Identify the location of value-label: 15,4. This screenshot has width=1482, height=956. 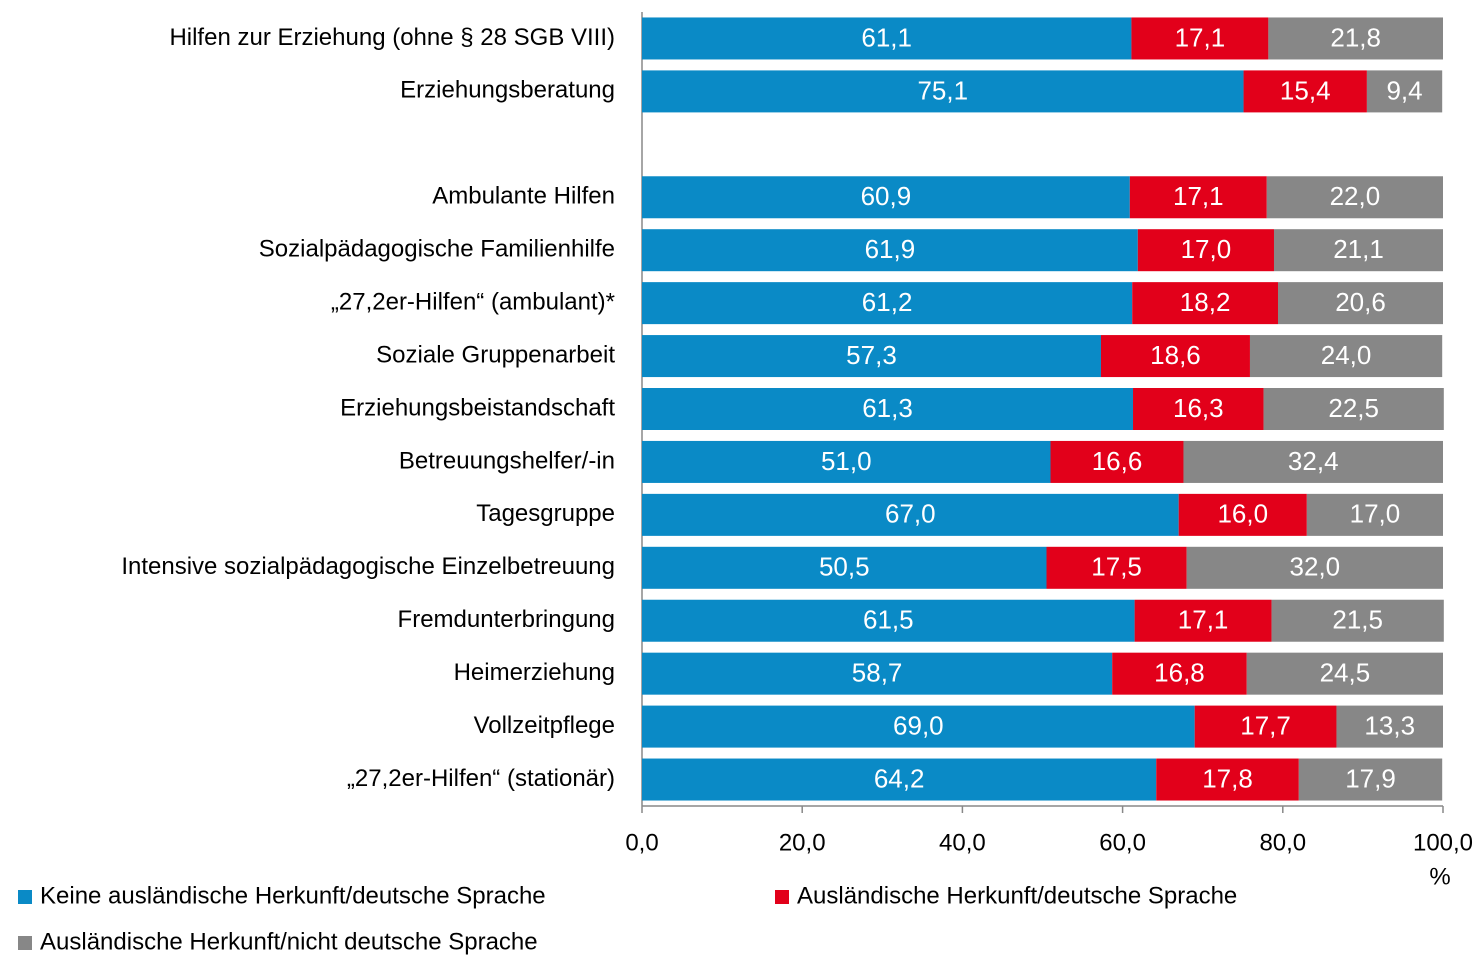
(1305, 90).